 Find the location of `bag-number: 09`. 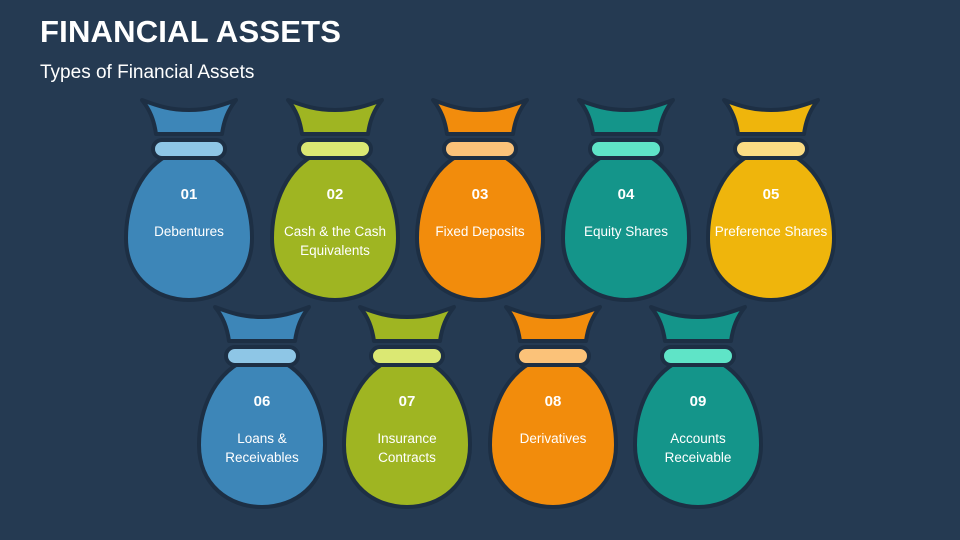

bag-number: 09 is located at coordinates (698, 401).